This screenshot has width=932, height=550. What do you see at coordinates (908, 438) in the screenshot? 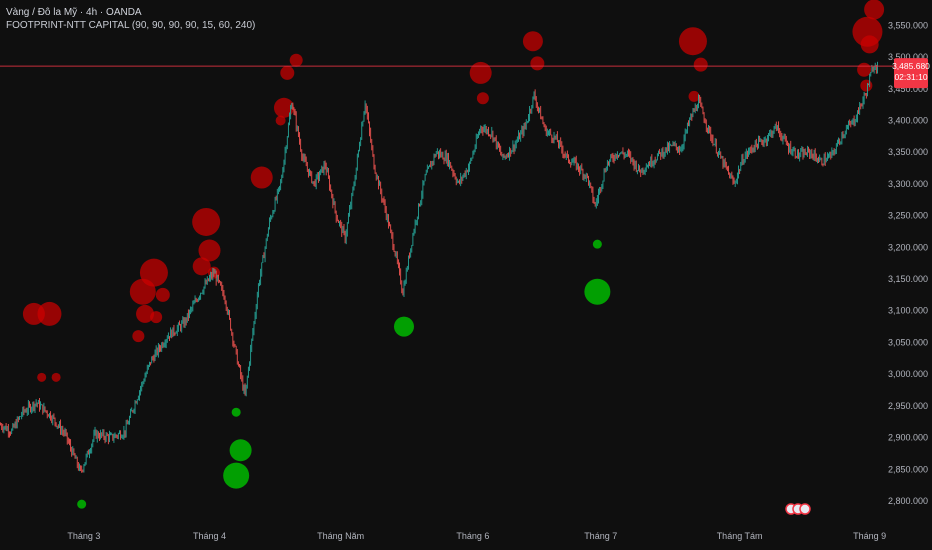
I see `y-tick-label: 2,900.000` at bounding box center [908, 438].